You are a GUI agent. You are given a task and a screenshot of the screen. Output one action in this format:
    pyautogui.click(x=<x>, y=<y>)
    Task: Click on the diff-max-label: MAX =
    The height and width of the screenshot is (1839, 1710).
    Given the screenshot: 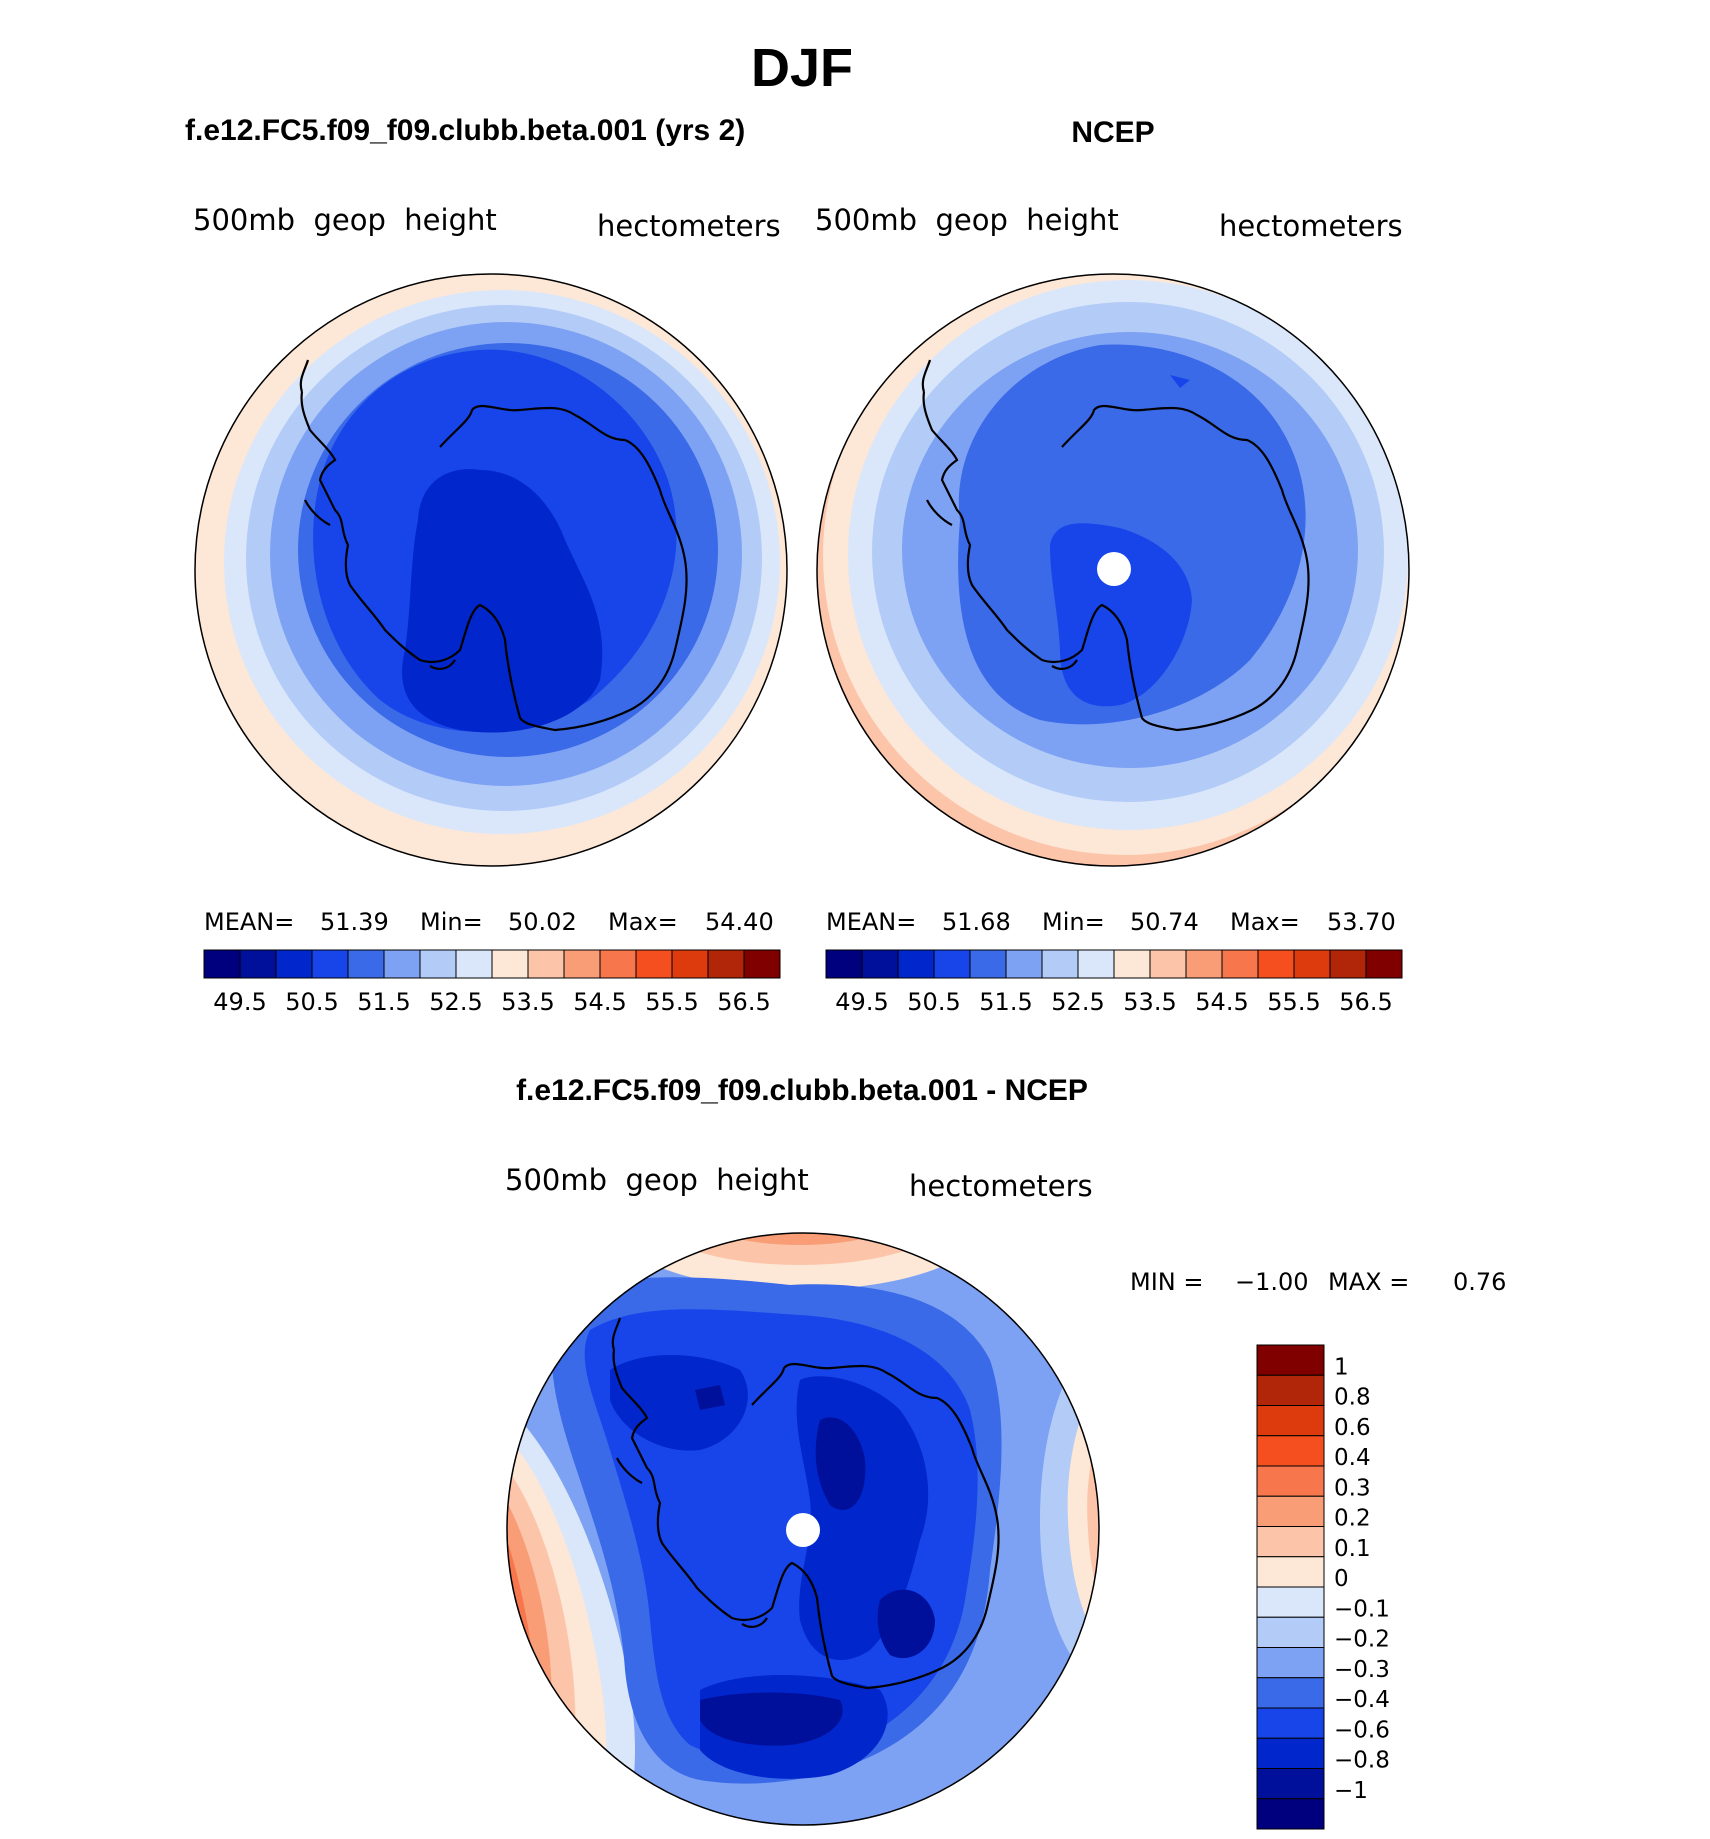 What is the action you would take?
    pyautogui.click(x=1368, y=1282)
    